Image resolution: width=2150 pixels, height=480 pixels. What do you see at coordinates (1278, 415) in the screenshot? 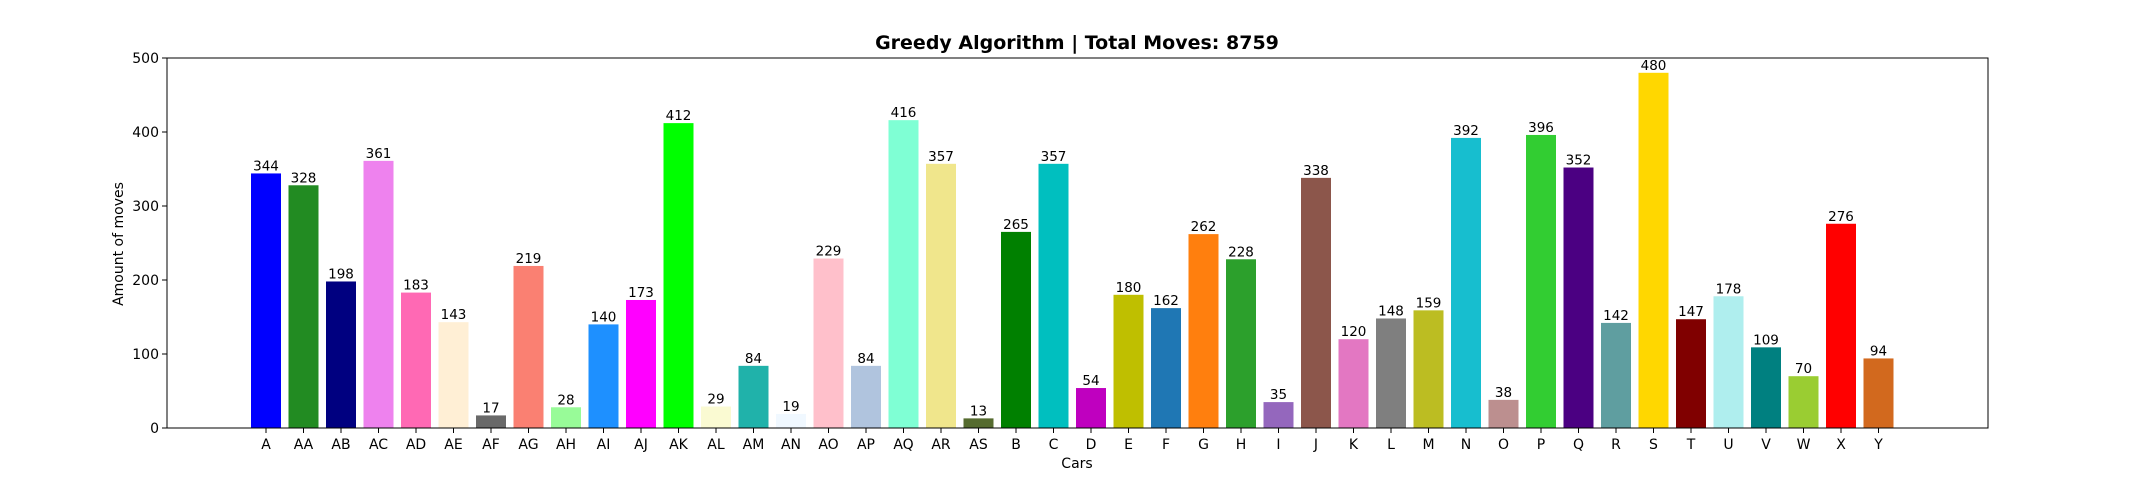
I see `bar-i` at bounding box center [1278, 415].